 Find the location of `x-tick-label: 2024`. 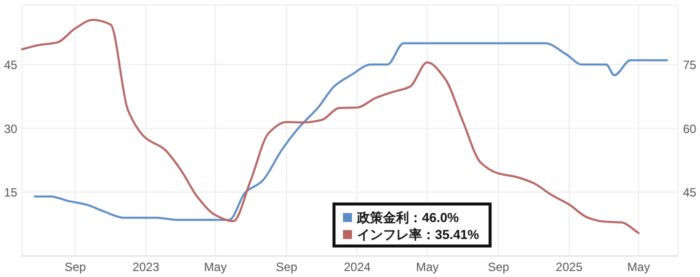

x-tick-label: 2024 is located at coordinates (357, 267).